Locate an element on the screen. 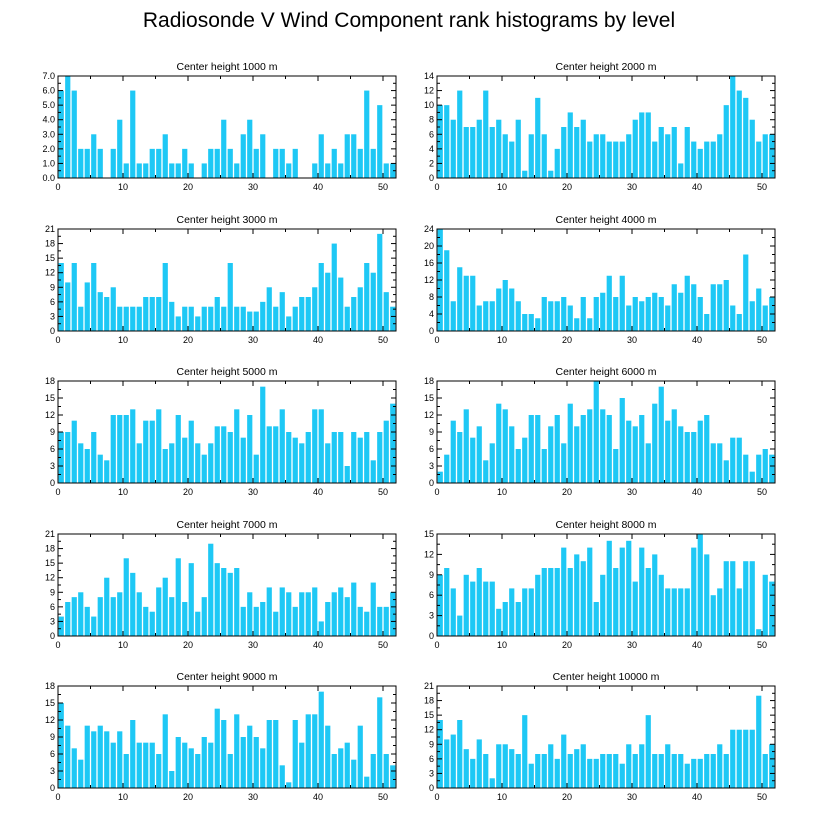 The height and width of the screenshot is (824, 818). y-tick-label: 21 is located at coordinates (50, 229).